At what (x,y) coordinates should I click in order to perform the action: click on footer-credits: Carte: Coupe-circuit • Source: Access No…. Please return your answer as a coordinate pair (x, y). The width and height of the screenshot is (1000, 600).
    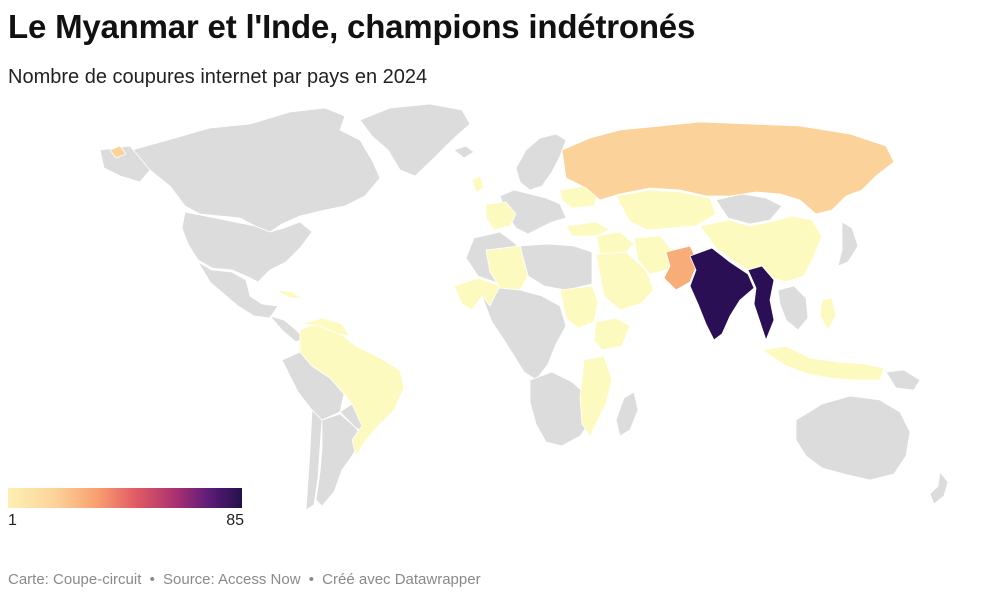
    Looking at the image, I should click on (244, 579).